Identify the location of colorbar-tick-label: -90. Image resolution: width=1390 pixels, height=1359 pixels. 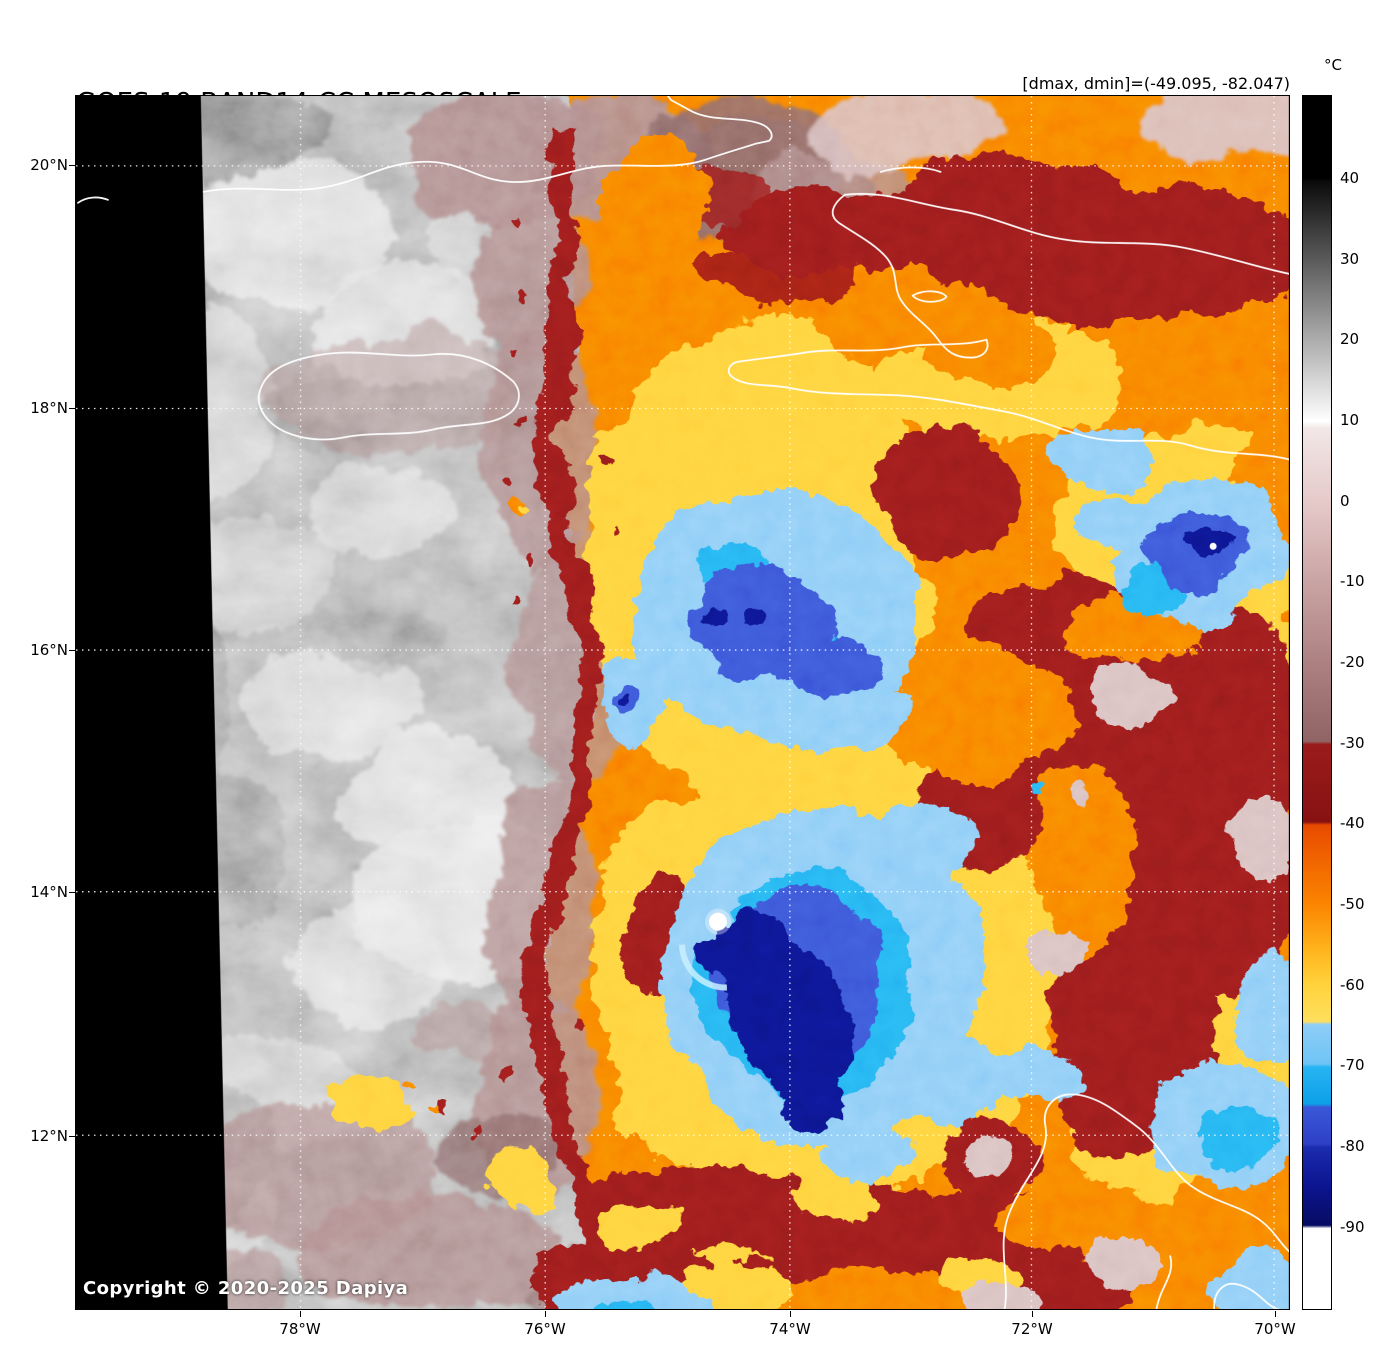
(1352, 1227).